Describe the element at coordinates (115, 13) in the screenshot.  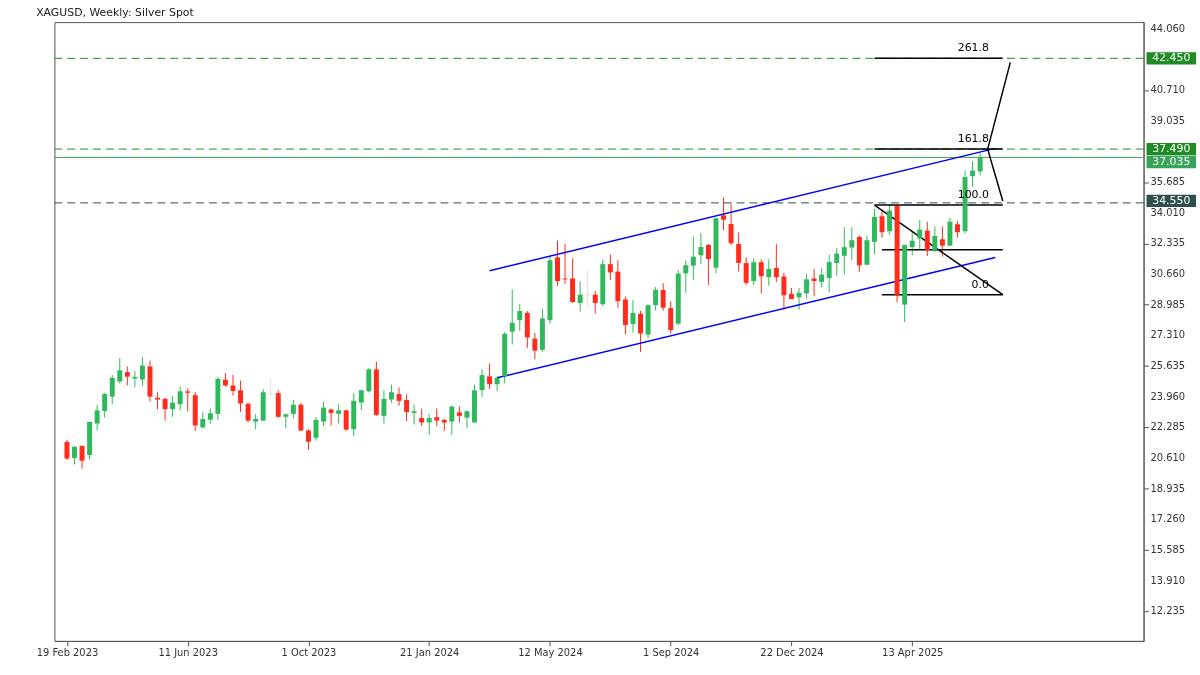
I see `chart-title: XAGUSD, Weekly: Silver Spot` at that location.